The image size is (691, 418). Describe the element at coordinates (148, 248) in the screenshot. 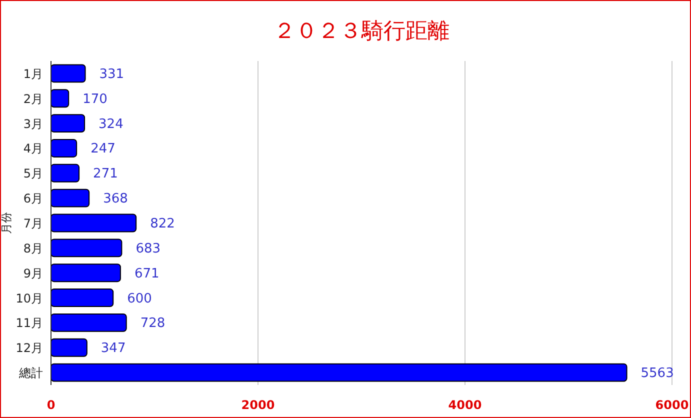

I see `data-label: 683` at that location.